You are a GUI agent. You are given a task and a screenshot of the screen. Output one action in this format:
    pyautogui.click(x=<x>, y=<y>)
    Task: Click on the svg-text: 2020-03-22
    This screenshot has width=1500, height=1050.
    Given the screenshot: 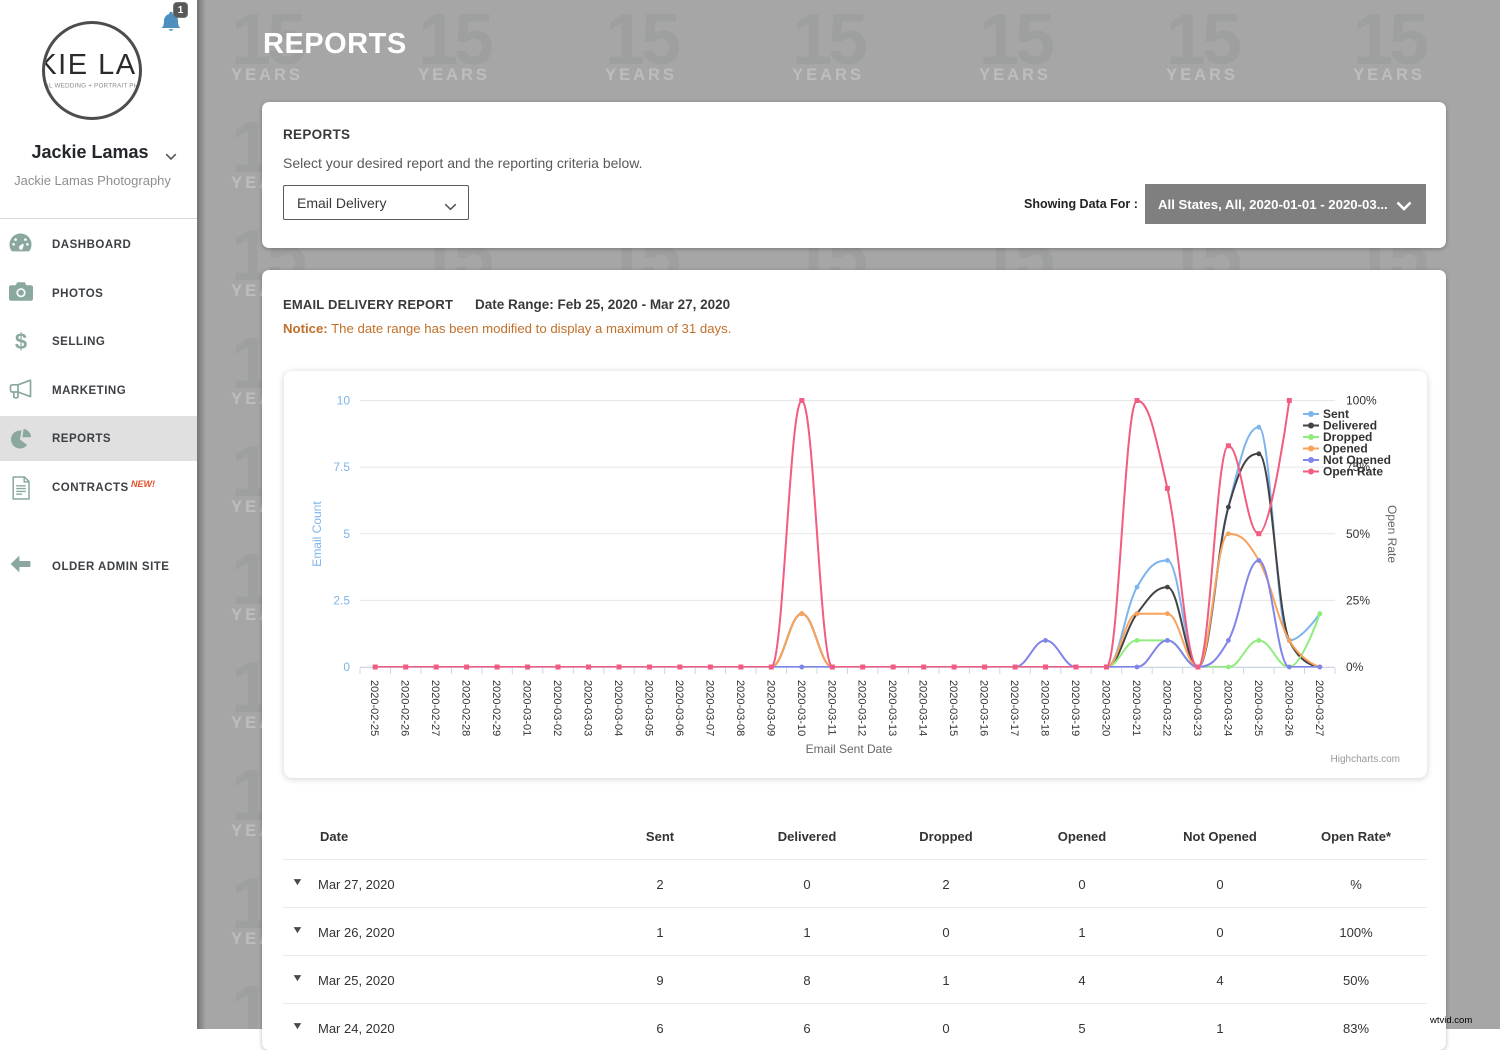 What is the action you would take?
    pyautogui.click(x=1166, y=708)
    